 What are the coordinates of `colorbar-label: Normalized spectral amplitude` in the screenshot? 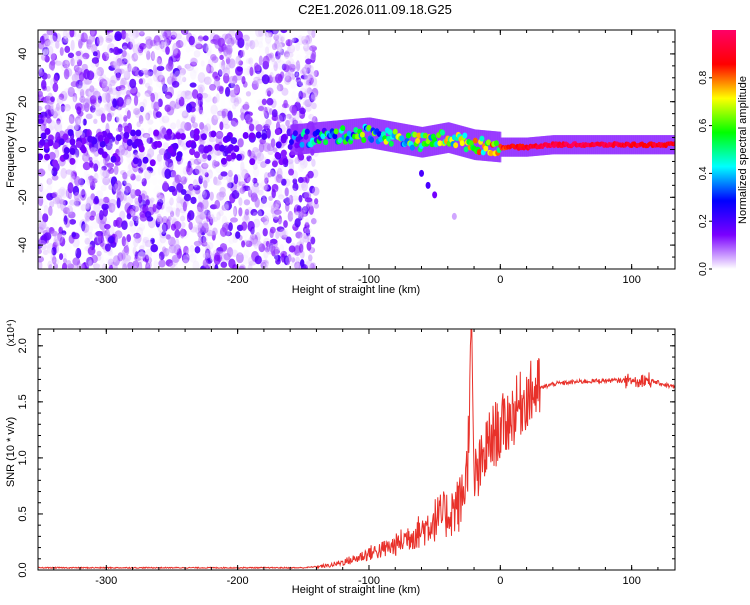 It's located at (743, 150).